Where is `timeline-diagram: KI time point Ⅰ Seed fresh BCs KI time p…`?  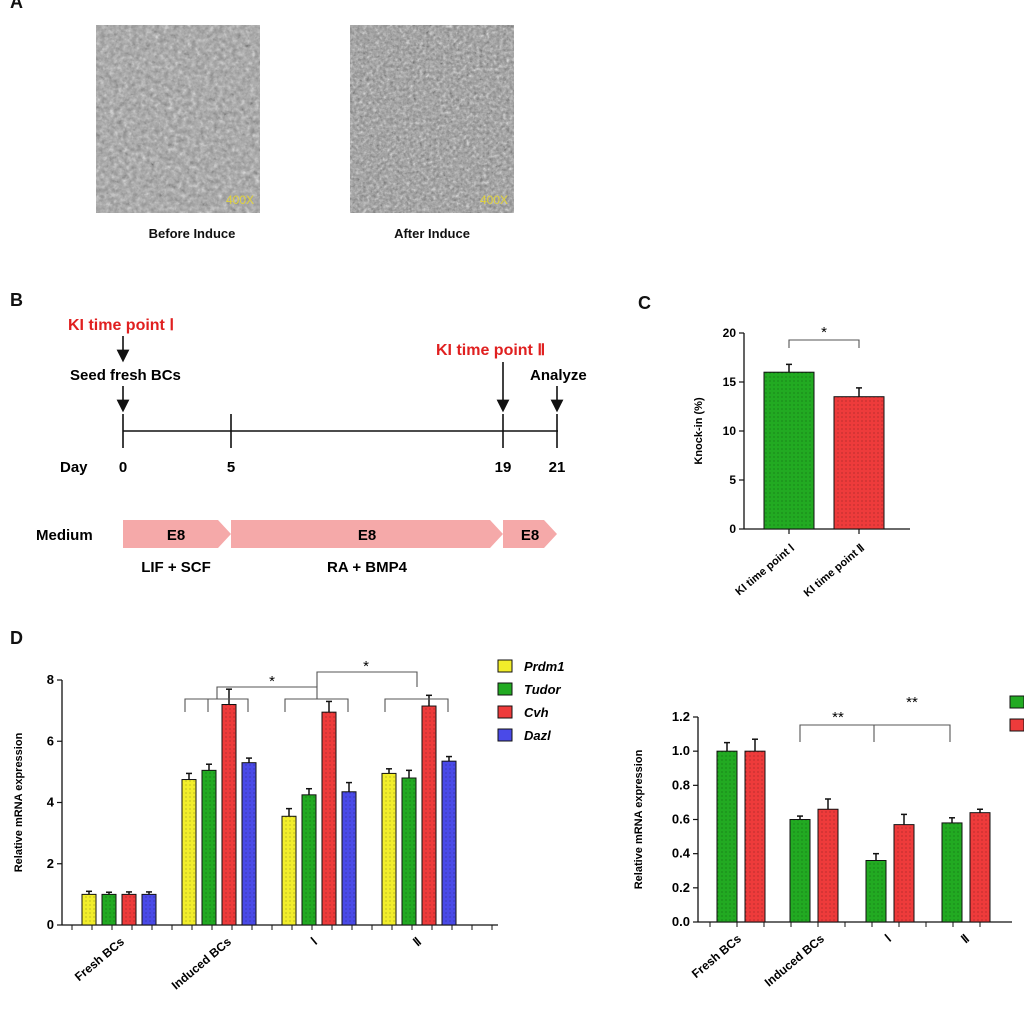
timeline-diagram: KI time point Ⅰ Seed fresh BCs KI time p… is located at coordinates (311, 446).